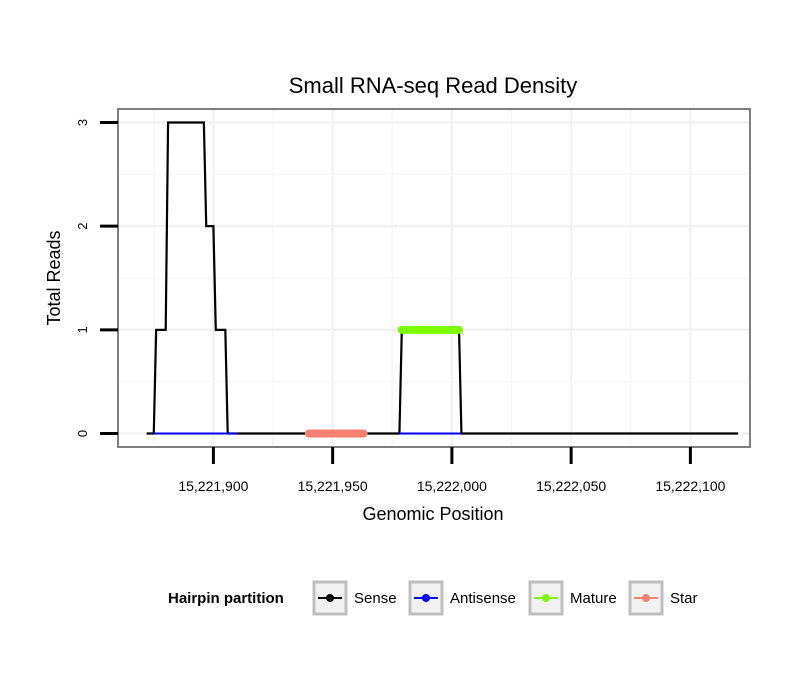  I want to click on legend-item-antisense: Antisense, so click(462, 598).